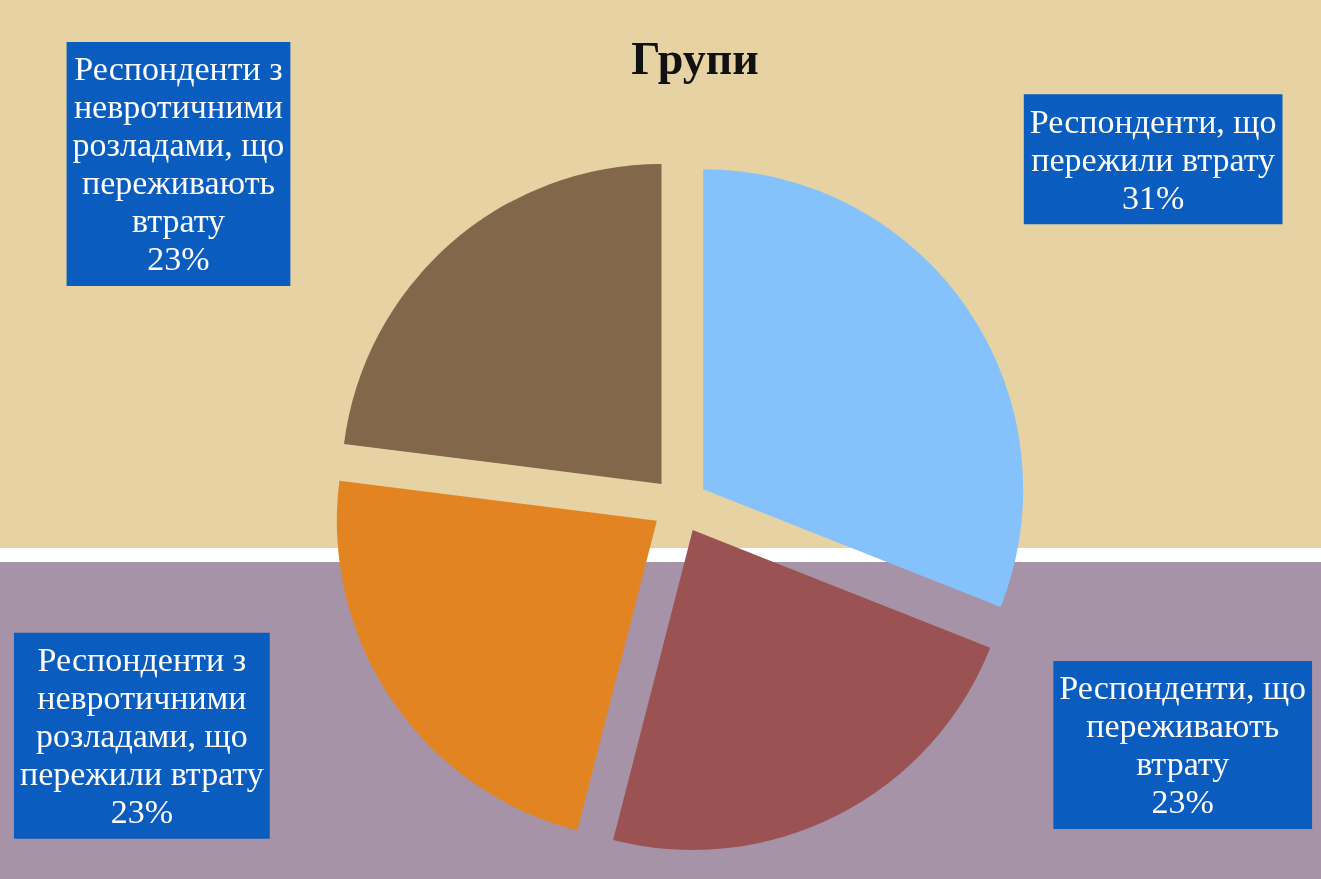 The image size is (1321, 879). I want to click on data-label: 31%, so click(1153, 197).